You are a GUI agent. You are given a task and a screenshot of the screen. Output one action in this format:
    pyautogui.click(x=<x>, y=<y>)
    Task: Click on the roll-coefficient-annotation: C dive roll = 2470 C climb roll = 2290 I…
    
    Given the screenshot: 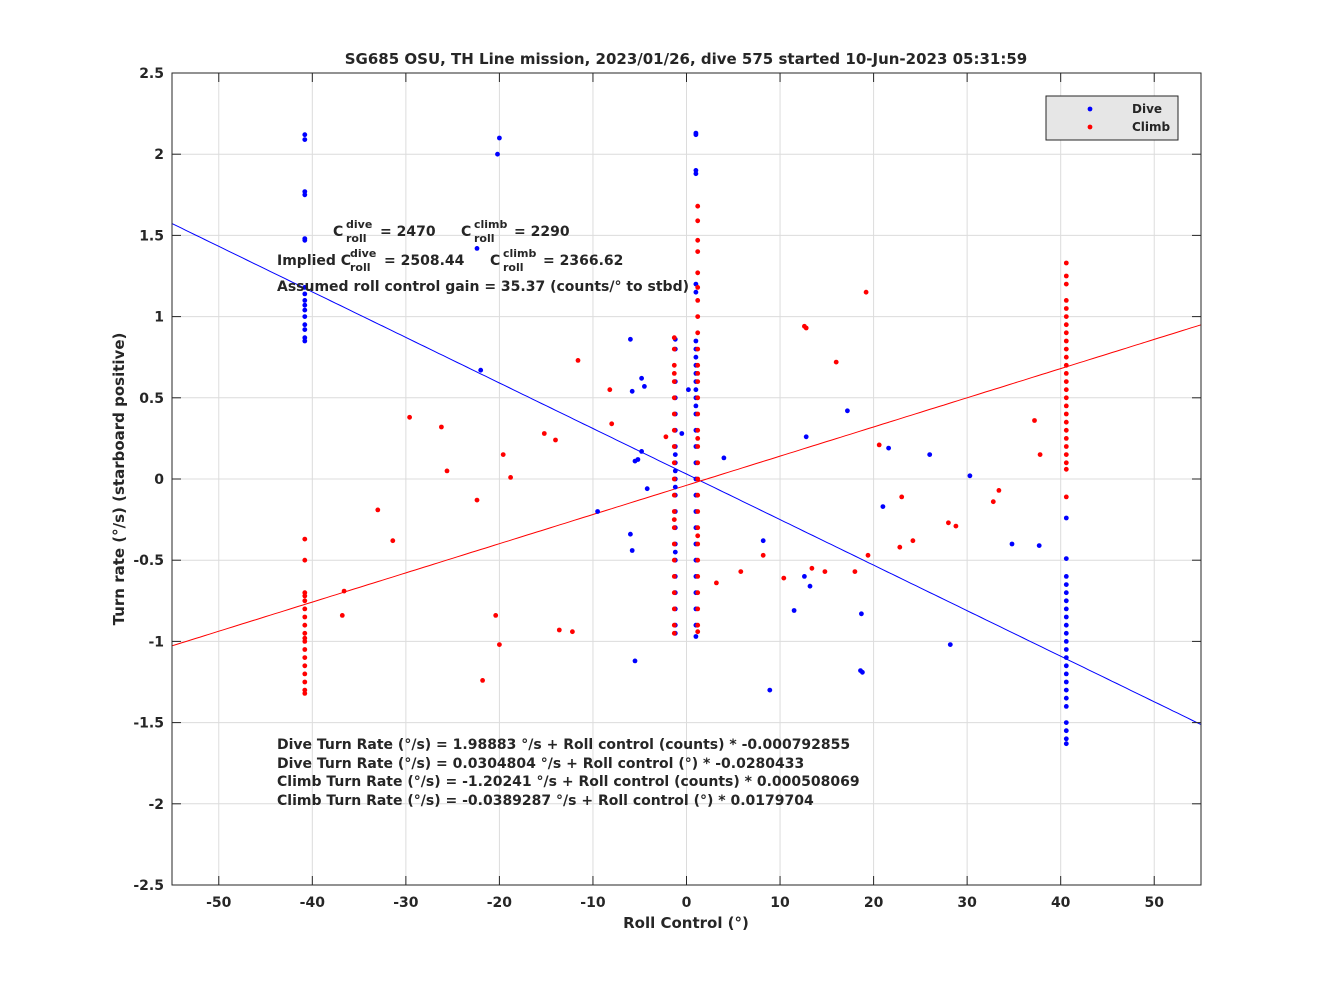 What is the action you would take?
    pyautogui.click(x=483, y=256)
    